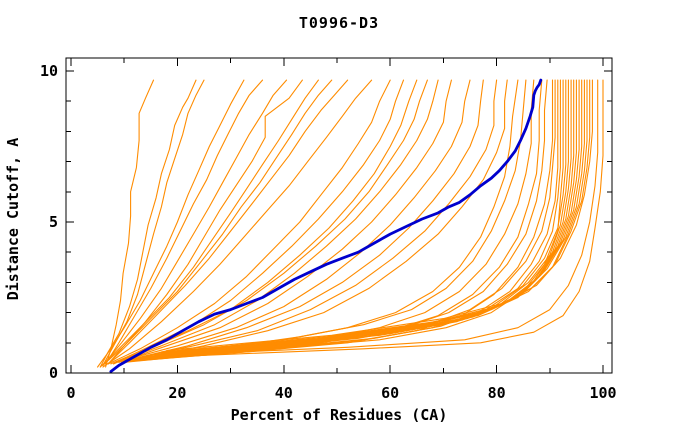 The height and width of the screenshot is (440, 680). Describe the element at coordinates (53, 222) in the screenshot. I see `y-tick-label: 5` at that location.